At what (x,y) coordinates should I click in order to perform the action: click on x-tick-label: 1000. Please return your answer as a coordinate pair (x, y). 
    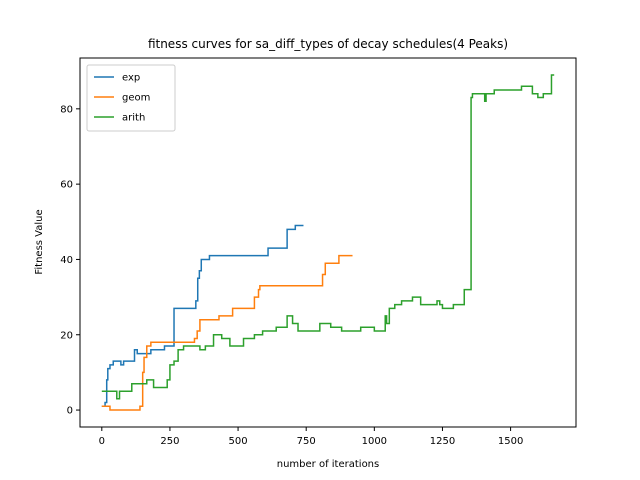
    Looking at the image, I should click on (374, 441).